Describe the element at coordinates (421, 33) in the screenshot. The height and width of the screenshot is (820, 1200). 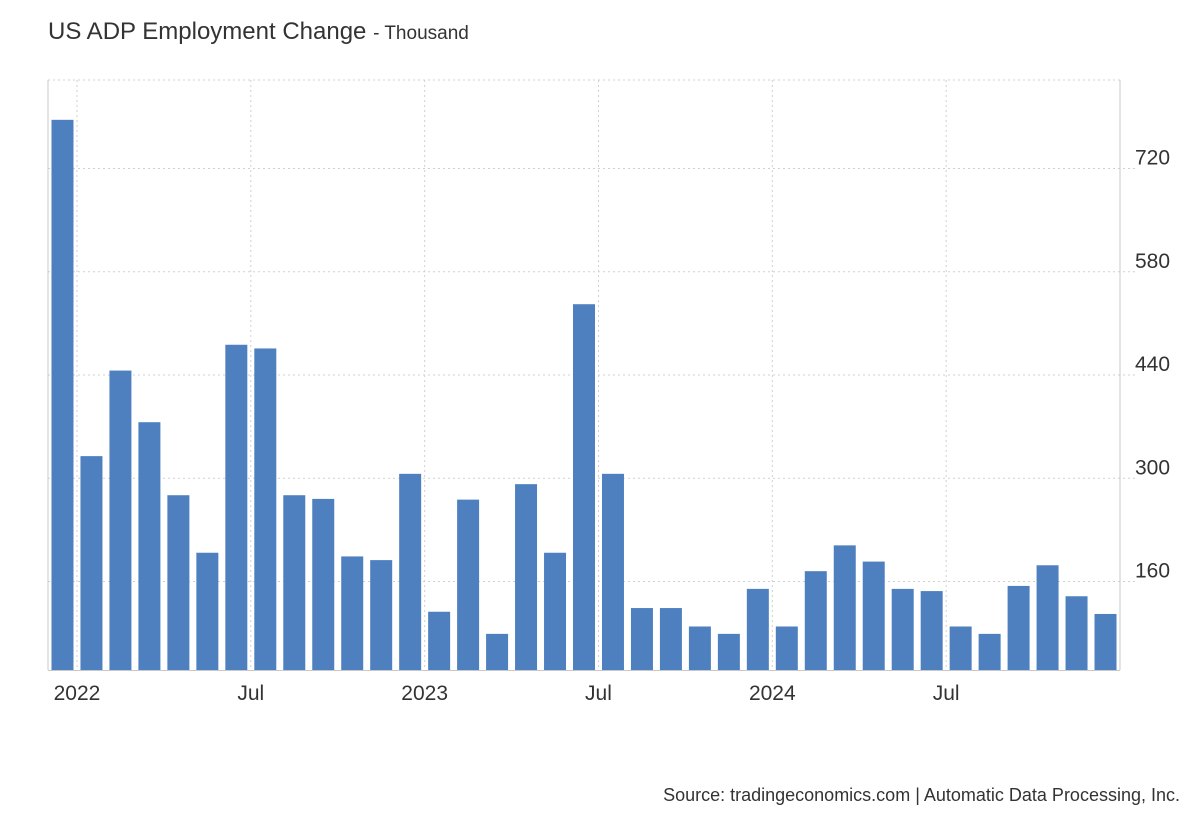
I see `chart-unit: - Thousand` at that location.